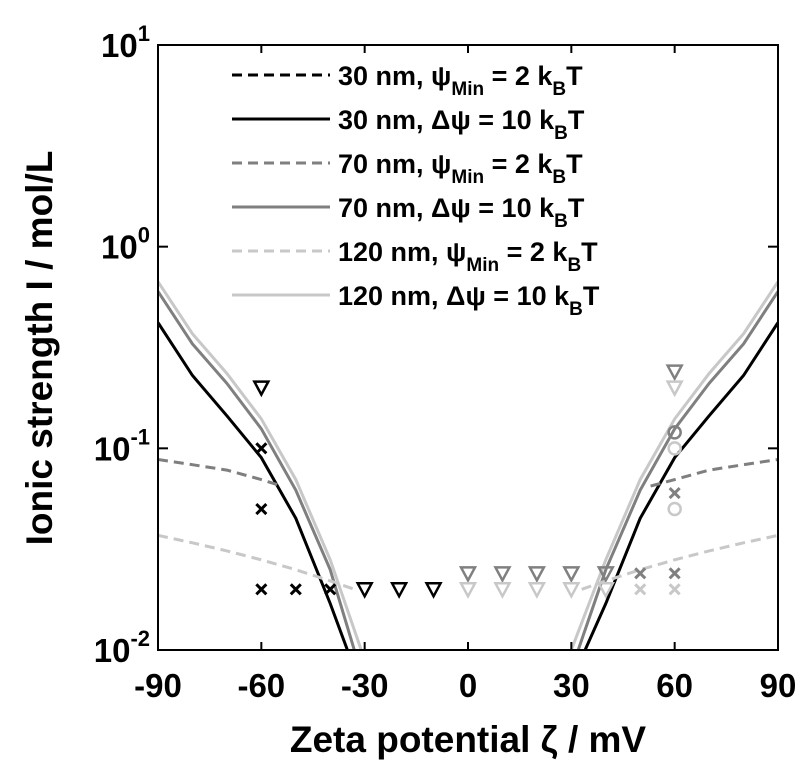 The width and height of the screenshot is (810, 776). What do you see at coordinates (576, 309) in the screenshot?
I see `legend-label-part-5-3: B` at bounding box center [576, 309].